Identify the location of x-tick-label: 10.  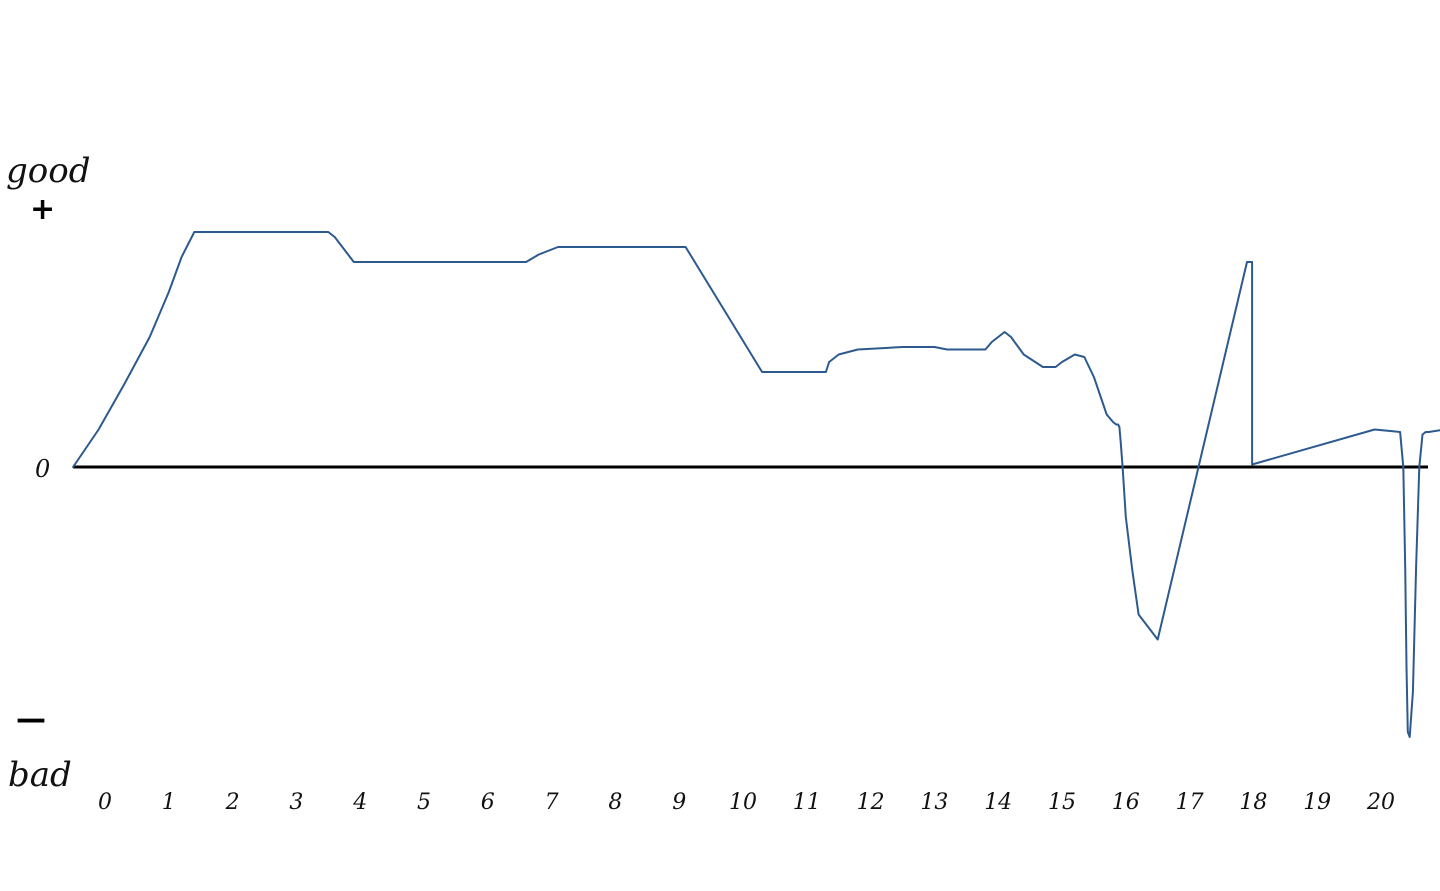
(743, 802).